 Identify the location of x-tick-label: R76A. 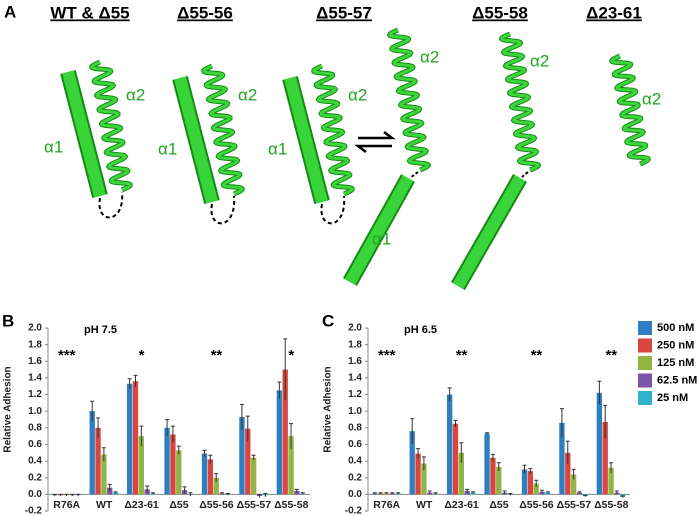
(66, 505).